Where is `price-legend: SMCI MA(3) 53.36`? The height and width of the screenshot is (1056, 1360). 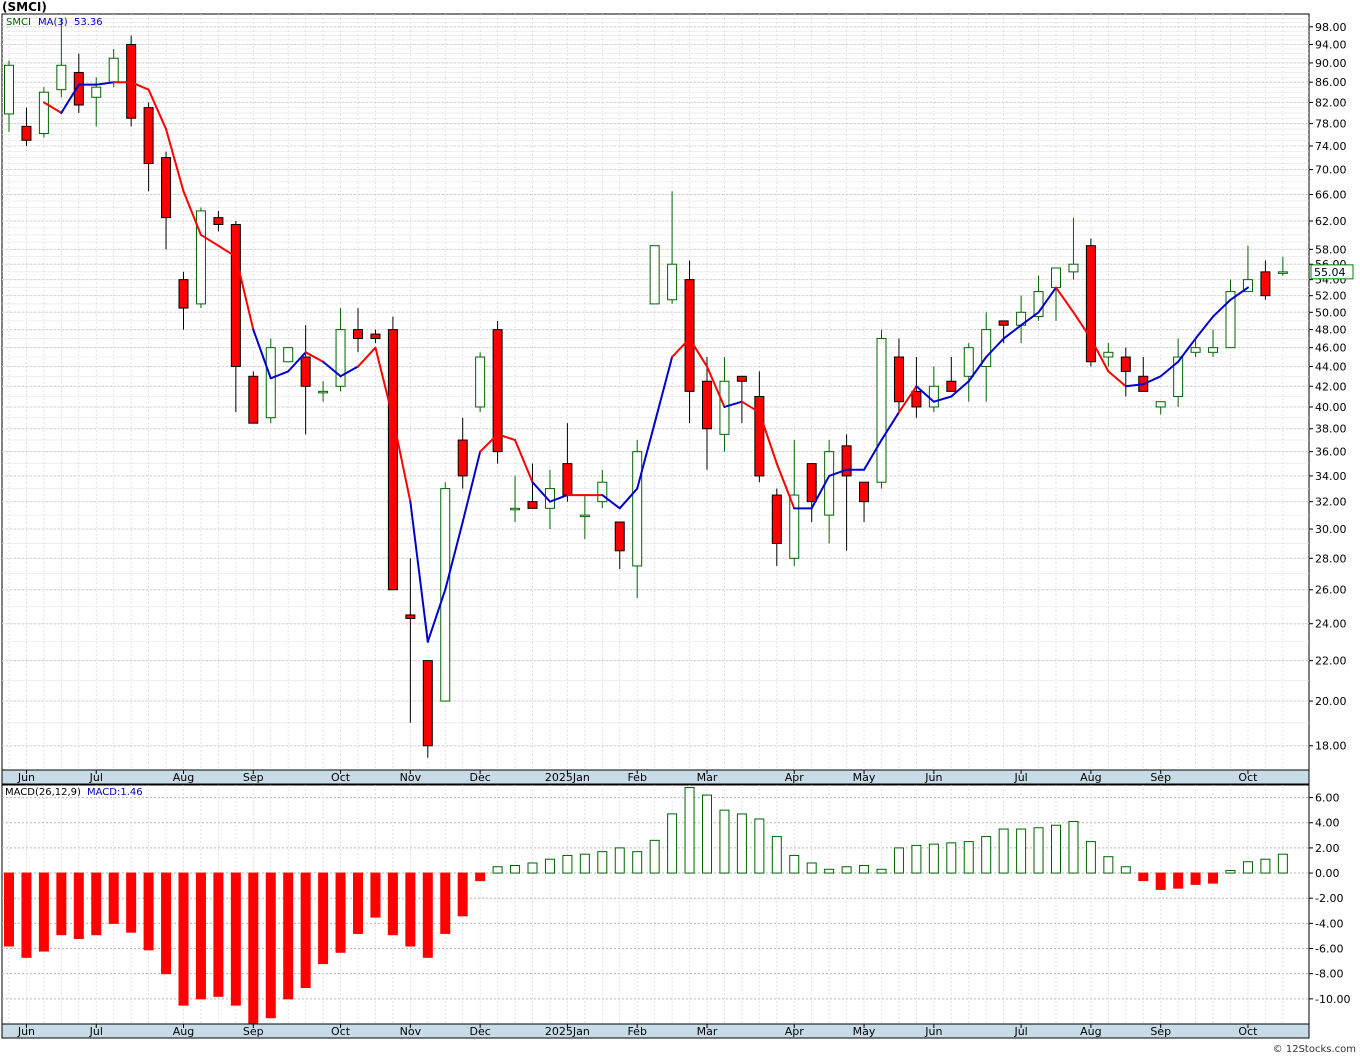
price-legend: SMCI MA(3) 53.36 is located at coordinates (54, 22).